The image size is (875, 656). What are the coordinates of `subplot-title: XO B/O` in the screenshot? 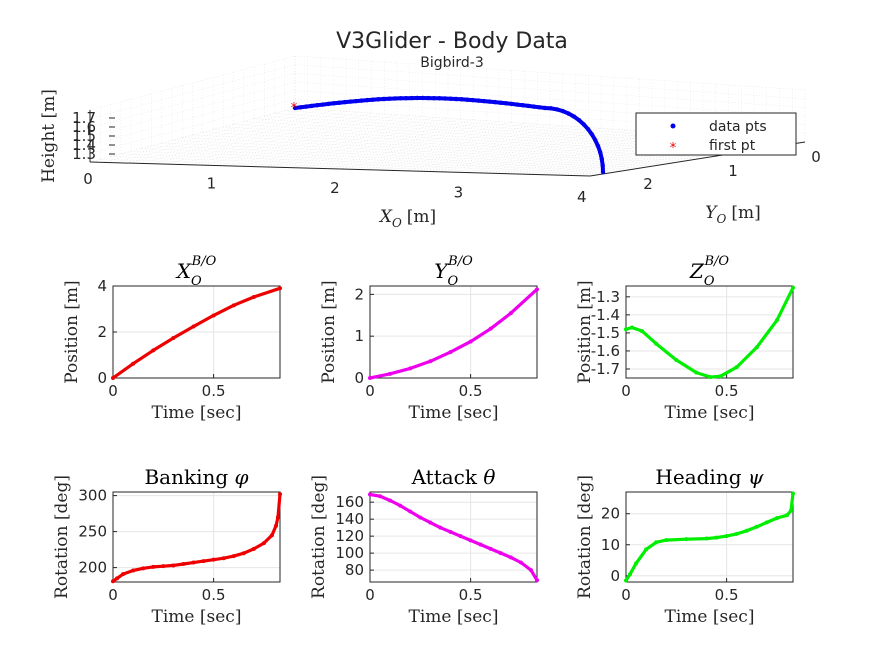 It's located at (196, 271).